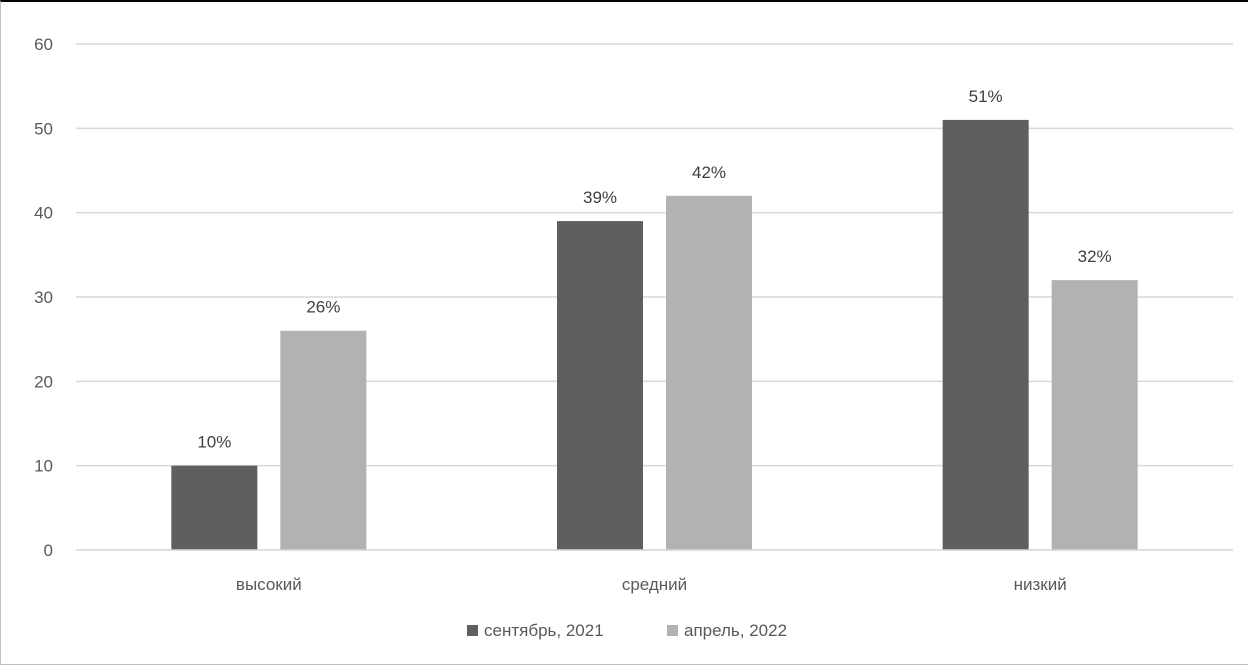 This screenshot has width=1248, height=672. Describe the element at coordinates (43, 44) in the screenshot. I see `y-tick-label: 60` at that location.